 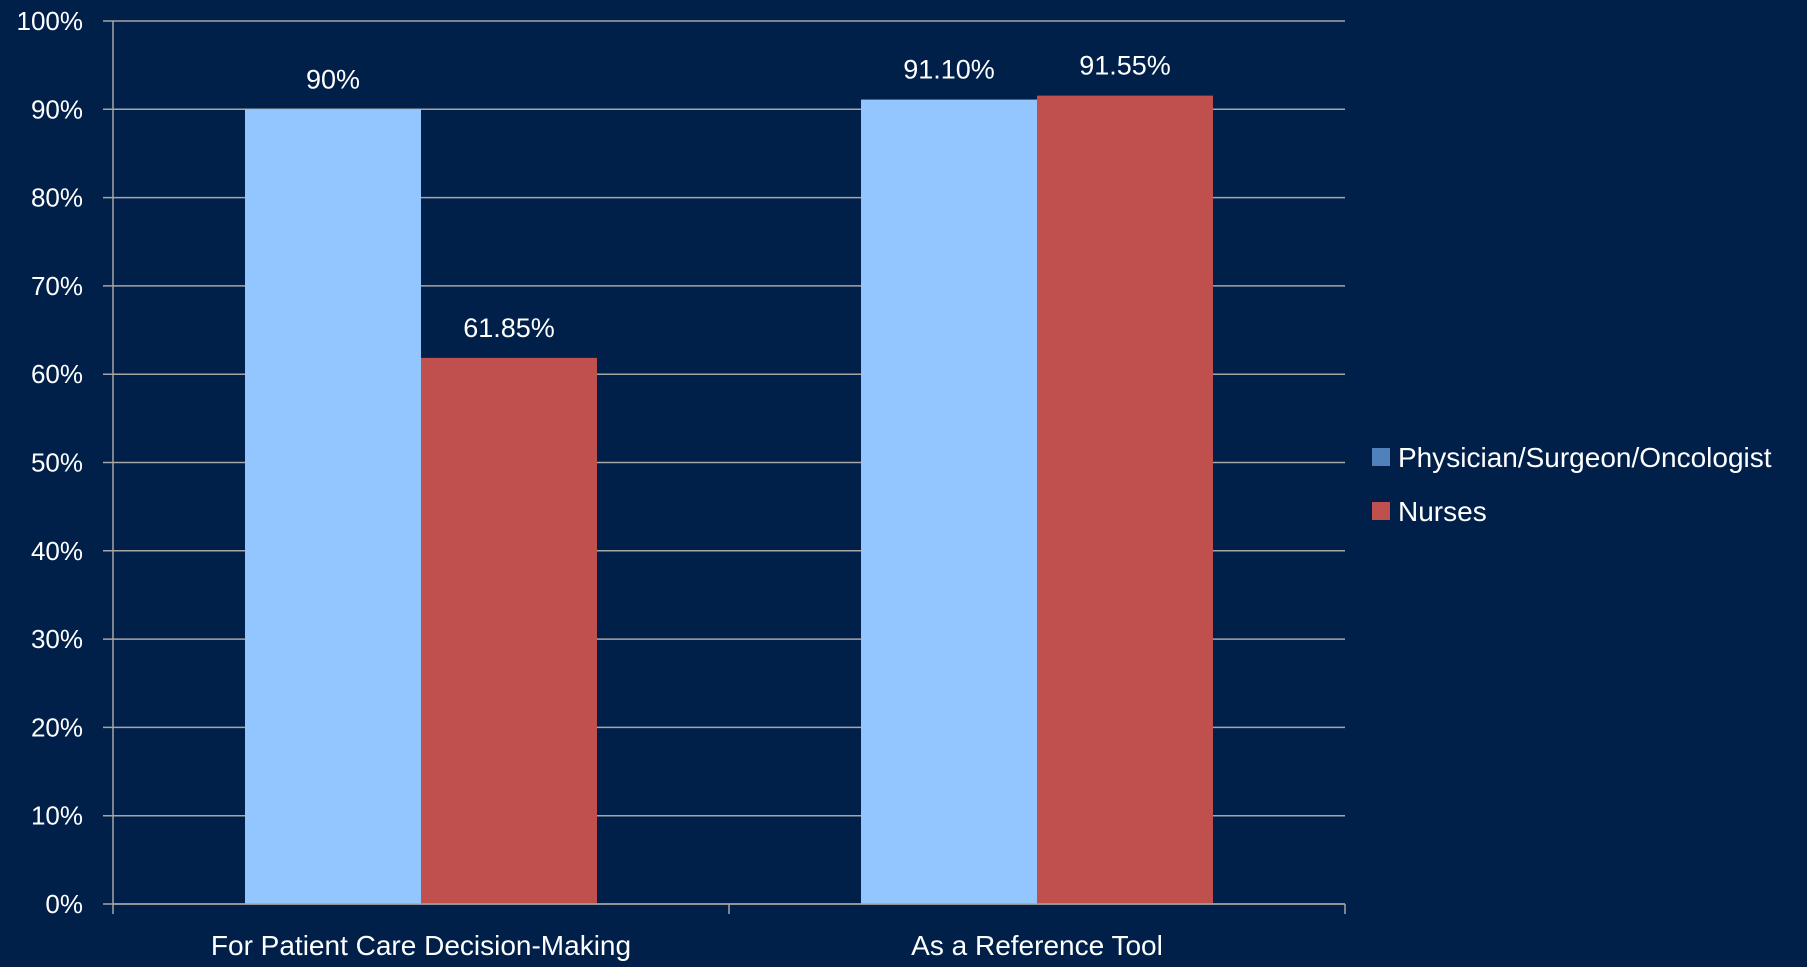 I want to click on x-category-label: For Patient Care Decision-Making, so click(x=421, y=945).